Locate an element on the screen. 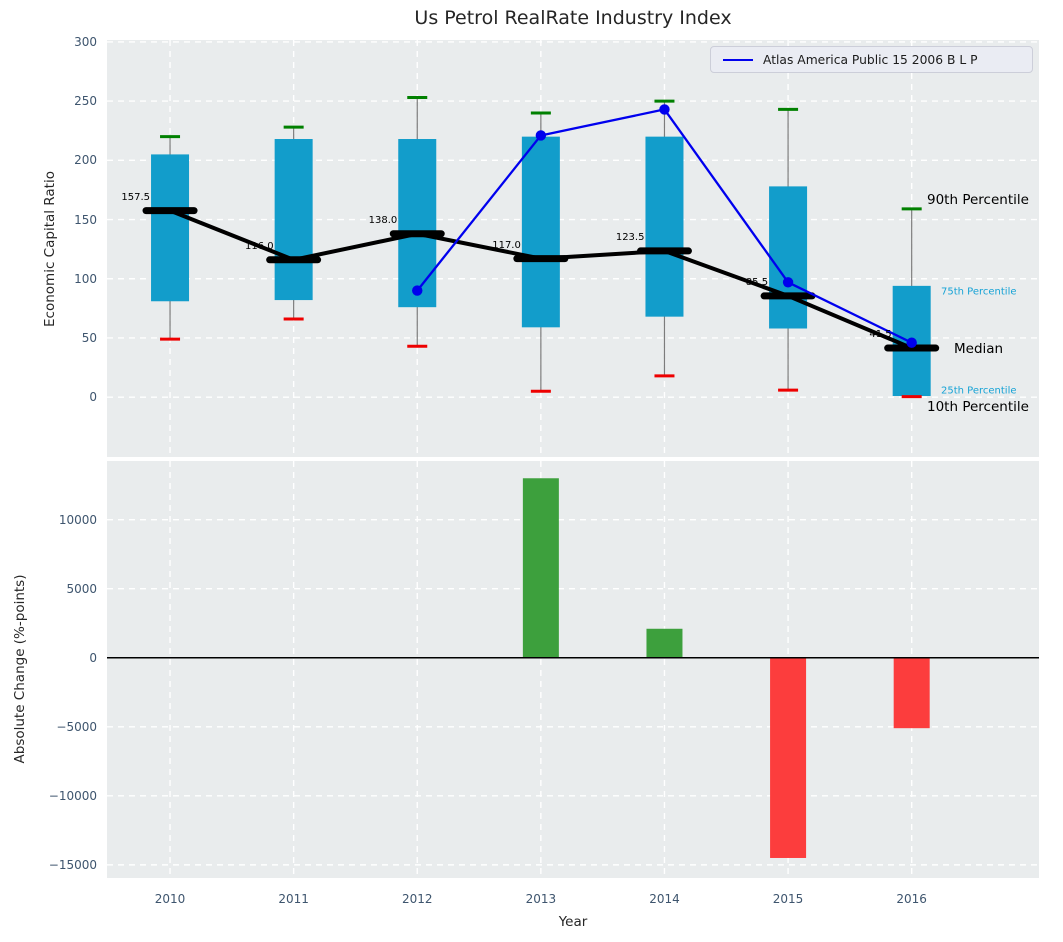 This screenshot has width=1063, height=942. legend-label: Atlas America Public 15 2006 B L P is located at coordinates (870, 59).